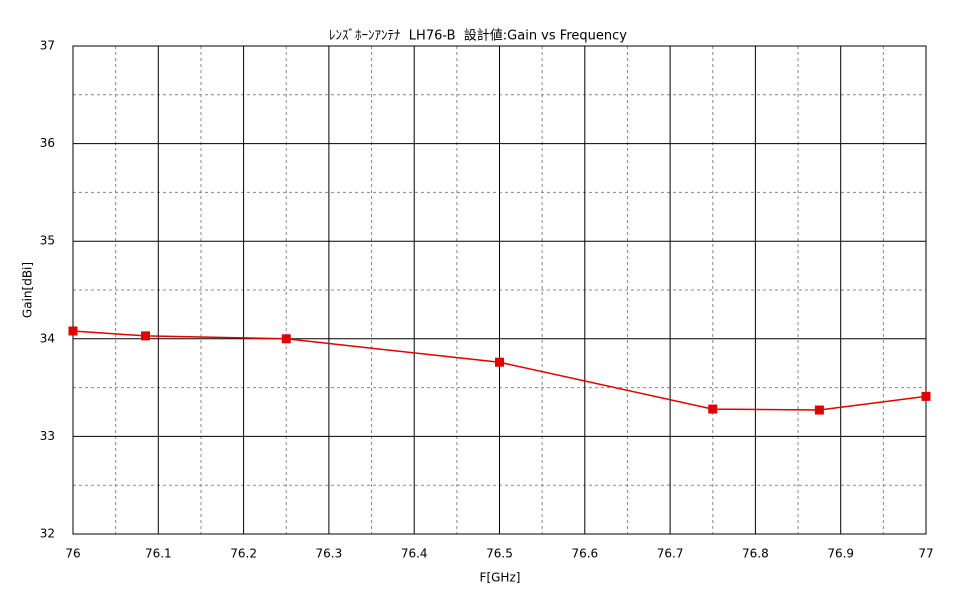 The image size is (970, 604). What do you see at coordinates (329, 554) in the screenshot?
I see `x-tick-label: 76.3` at bounding box center [329, 554].